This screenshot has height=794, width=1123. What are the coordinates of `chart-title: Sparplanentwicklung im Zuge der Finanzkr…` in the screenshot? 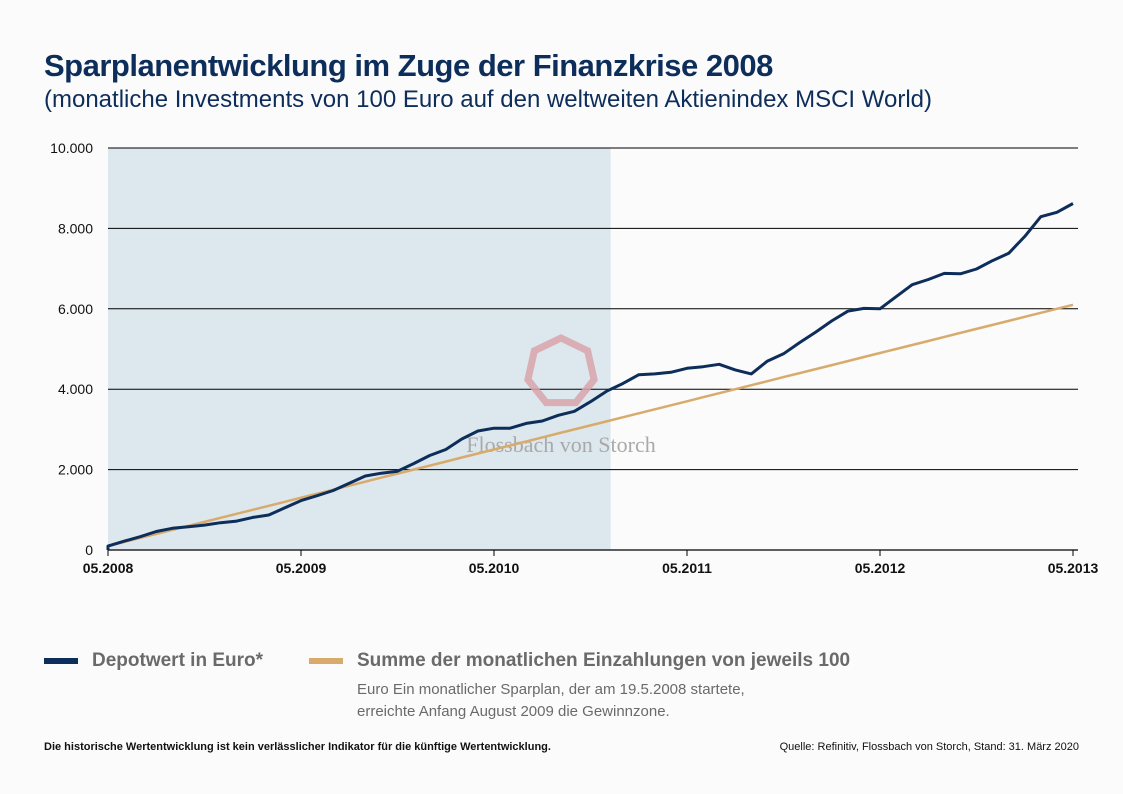 It's located at (408, 65).